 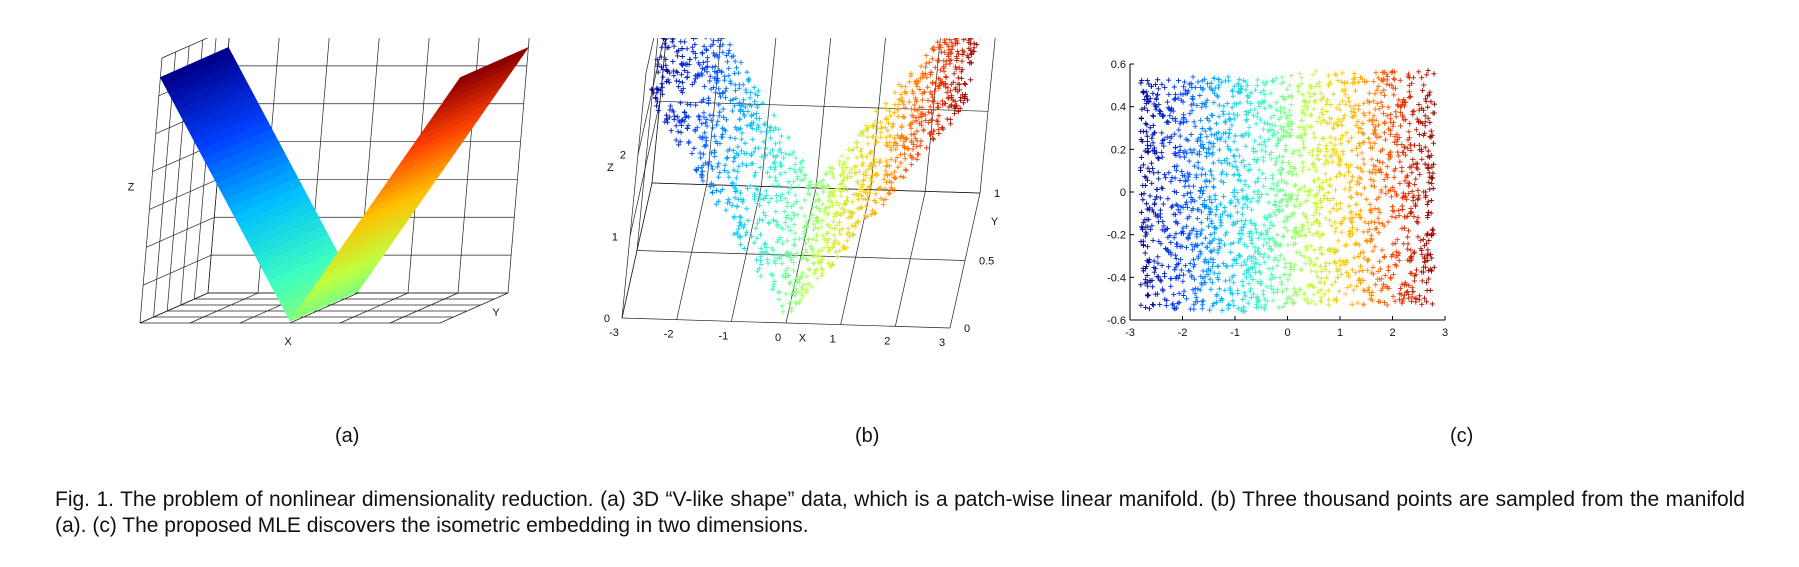 I want to click on y-tick-label: -0.4, so click(x=1116, y=278).